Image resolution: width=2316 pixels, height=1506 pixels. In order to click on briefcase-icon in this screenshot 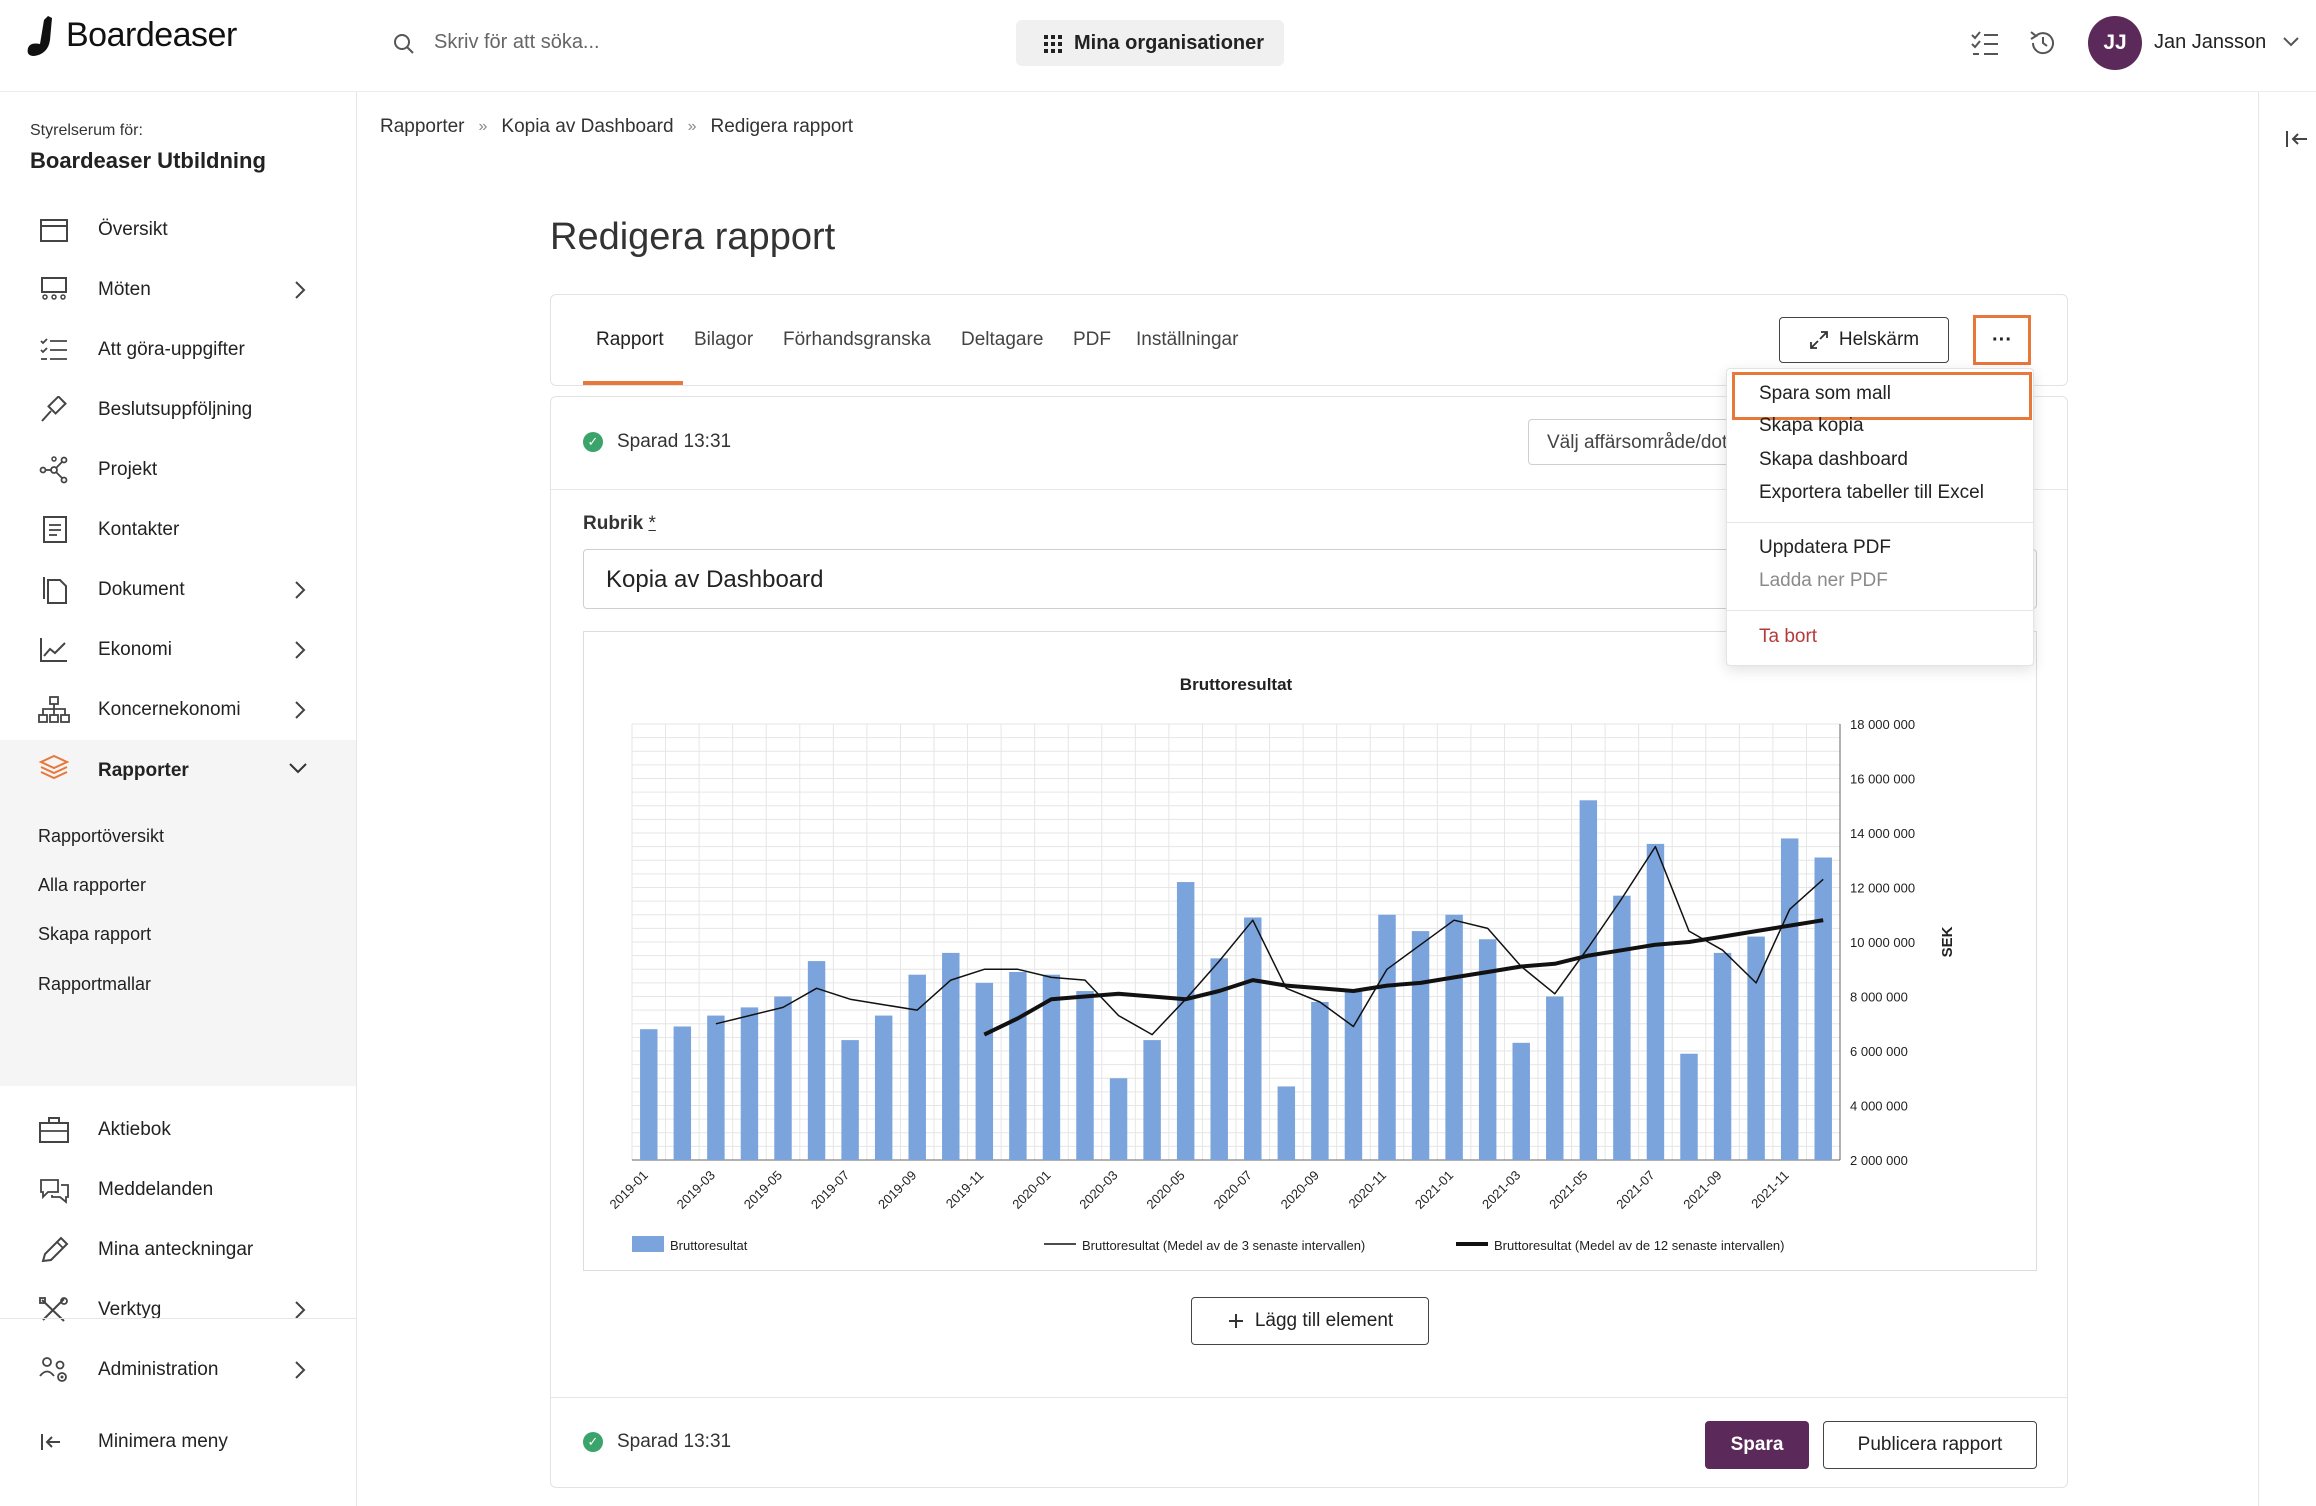, I will do `click(54, 1130)`.